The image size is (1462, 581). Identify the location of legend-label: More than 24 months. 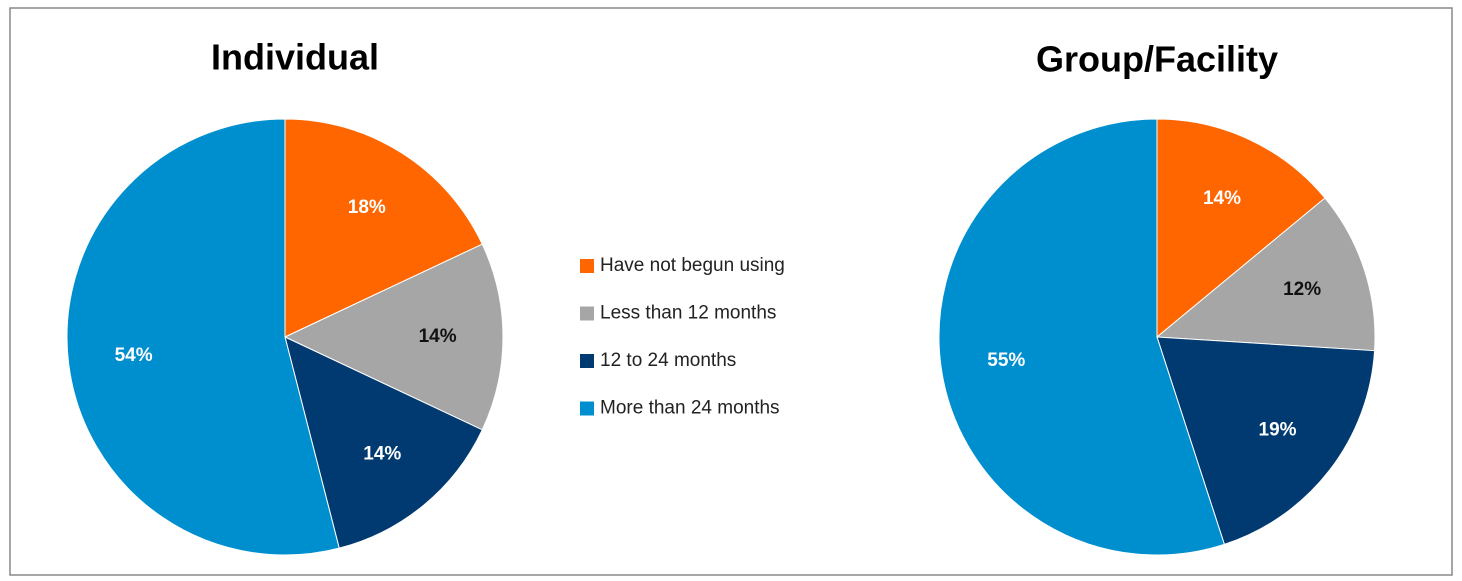
(690, 408).